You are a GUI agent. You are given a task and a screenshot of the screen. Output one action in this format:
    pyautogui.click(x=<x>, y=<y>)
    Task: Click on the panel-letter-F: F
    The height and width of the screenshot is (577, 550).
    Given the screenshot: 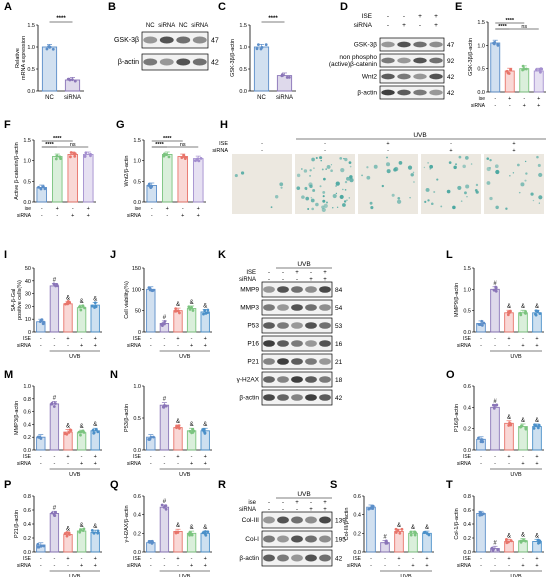 What is the action you would take?
    pyautogui.click(x=7, y=125)
    